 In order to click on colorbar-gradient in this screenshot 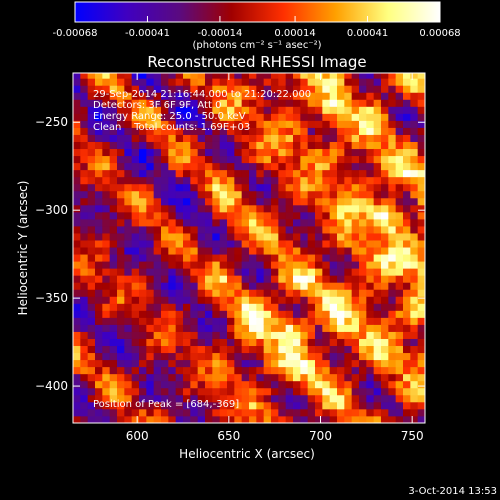, I will do `click(257, 12)`.